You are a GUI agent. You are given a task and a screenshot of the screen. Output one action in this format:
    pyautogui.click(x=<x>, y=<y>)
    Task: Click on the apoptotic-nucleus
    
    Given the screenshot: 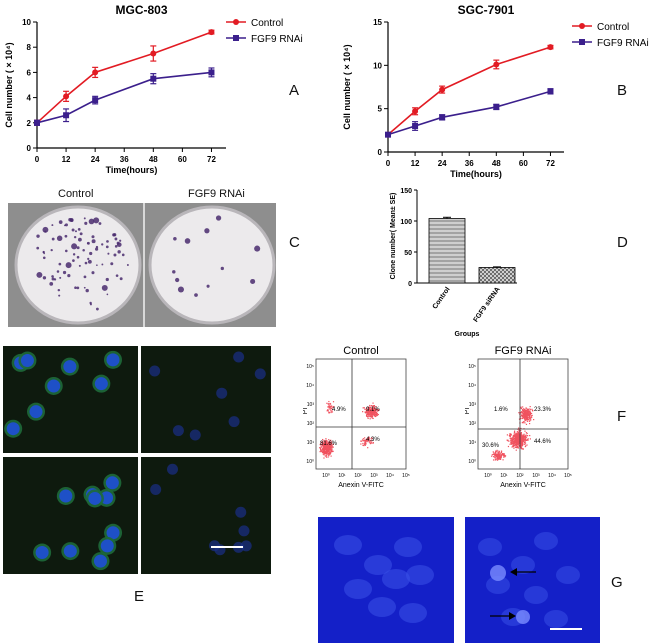 What is the action you would take?
    pyautogui.click(x=523, y=617)
    